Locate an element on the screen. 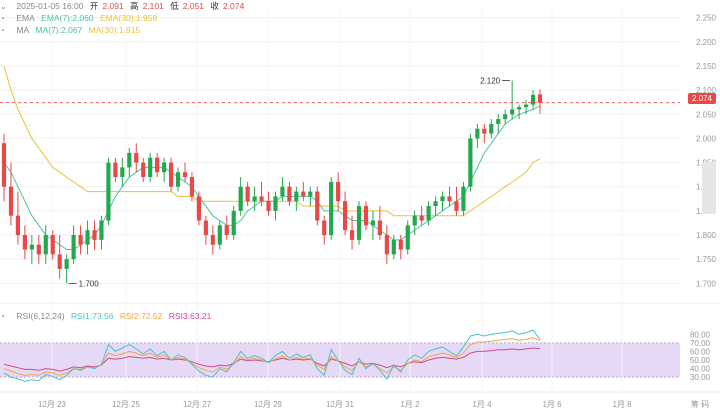 This screenshot has height=414, width=720. chips-tab-label: 筹 码 is located at coordinates (700, 404).